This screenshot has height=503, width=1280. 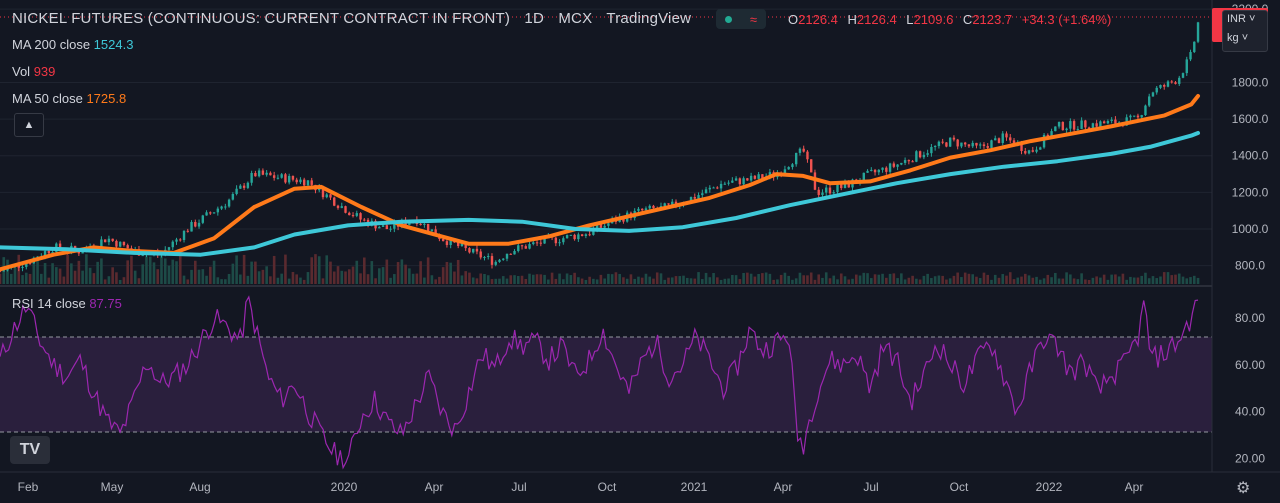 I want to click on tradingview-logo-icon: TV, so click(x=30, y=450).